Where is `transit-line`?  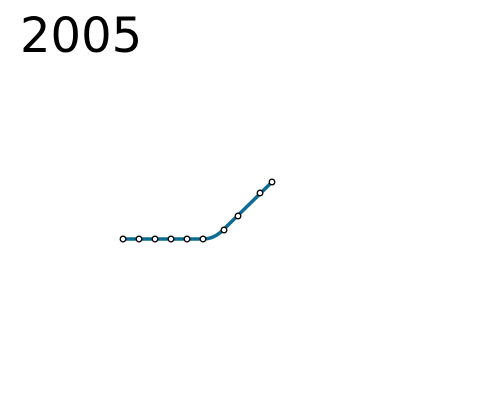
transit-line is located at coordinates (197, 210).